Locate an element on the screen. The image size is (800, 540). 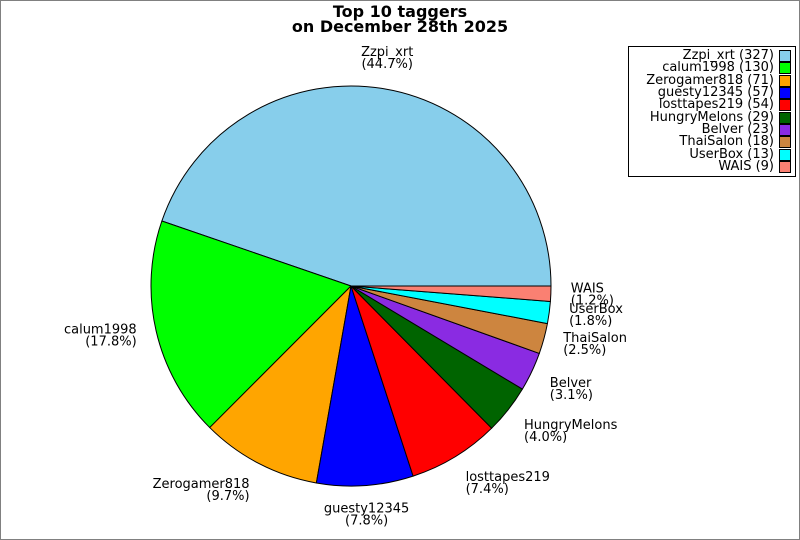
chart-title: Top 10 taggers on December 28th 2025 is located at coordinates (400, 19).